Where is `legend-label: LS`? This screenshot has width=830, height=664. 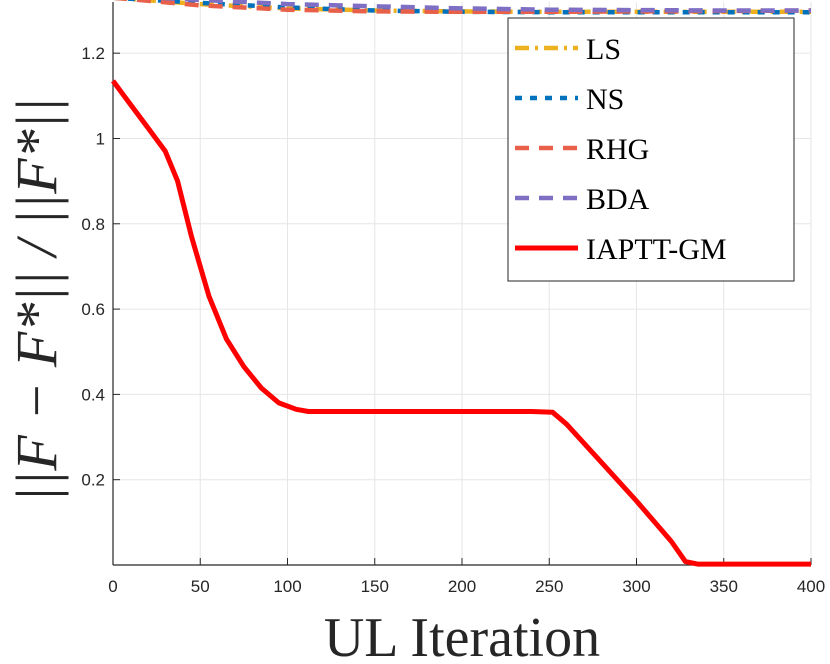 legend-label: LS is located at coordinates (603, 49).